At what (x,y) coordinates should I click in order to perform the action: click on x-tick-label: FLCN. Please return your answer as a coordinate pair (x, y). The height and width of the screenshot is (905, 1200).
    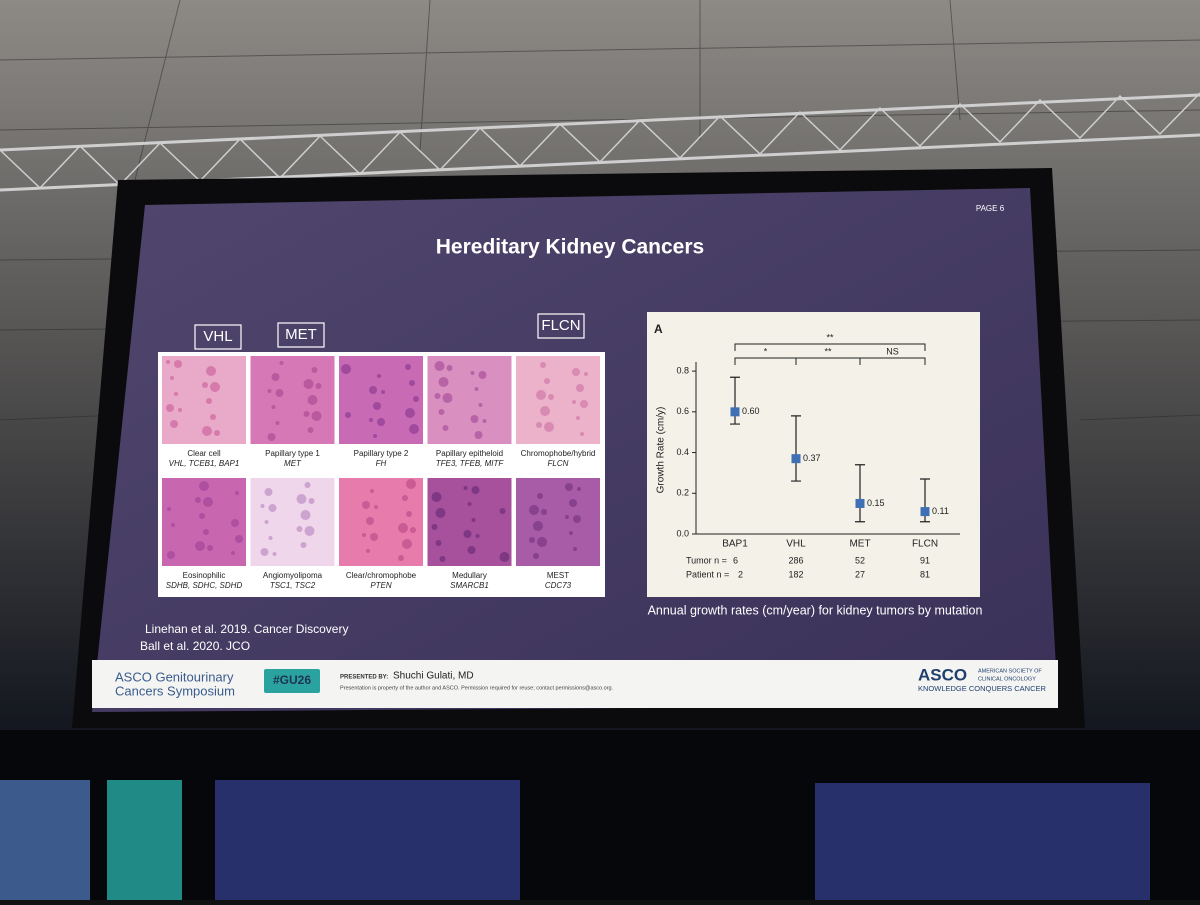
    Looking at the image, I should click on (925, 544).